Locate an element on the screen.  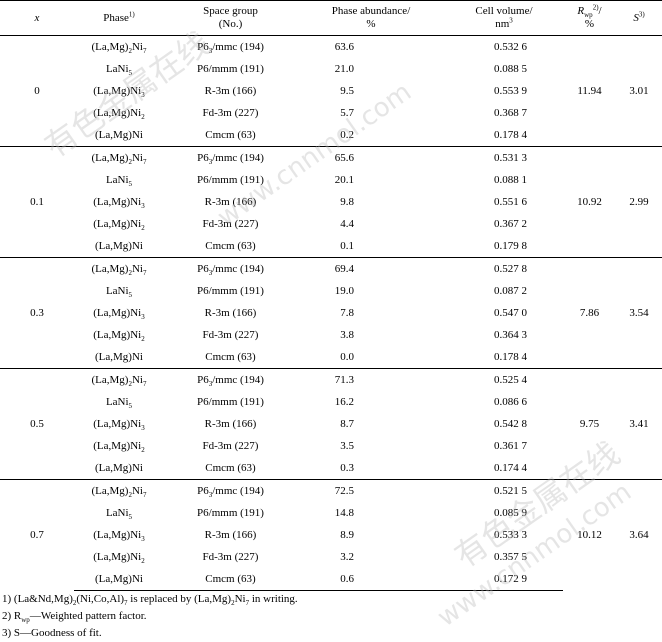
x-value: 0.1 is located at coordinates (37, 202).